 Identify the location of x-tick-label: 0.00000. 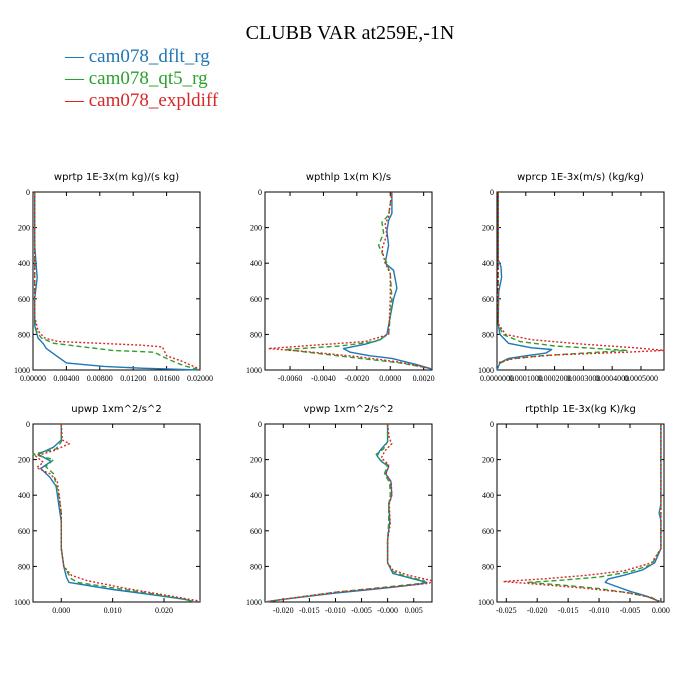
(33, 378).